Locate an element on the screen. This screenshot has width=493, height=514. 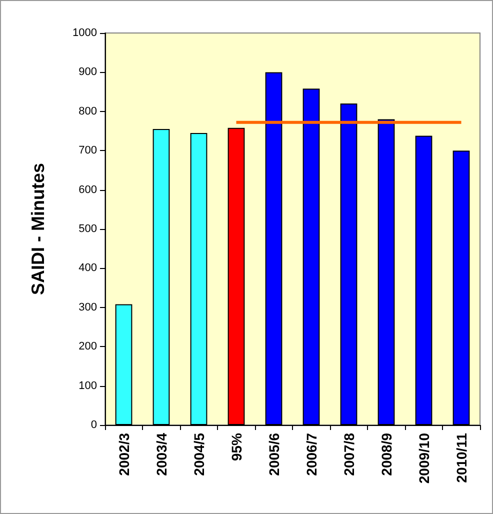
y-tick-label: 300 is located at coordinates (87, 307).